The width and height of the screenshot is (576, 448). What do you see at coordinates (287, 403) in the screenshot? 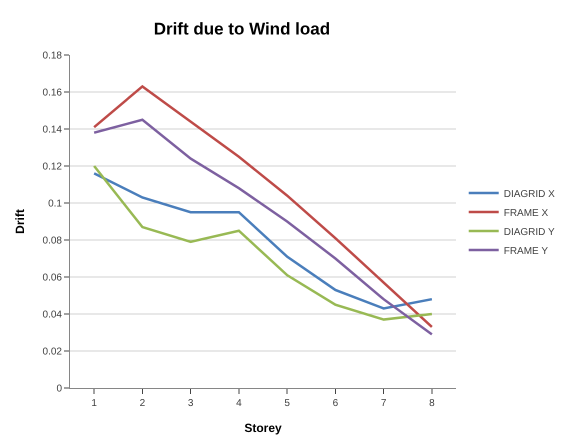
I see `x-tick-label: 5` at bounding box center [287, 403].